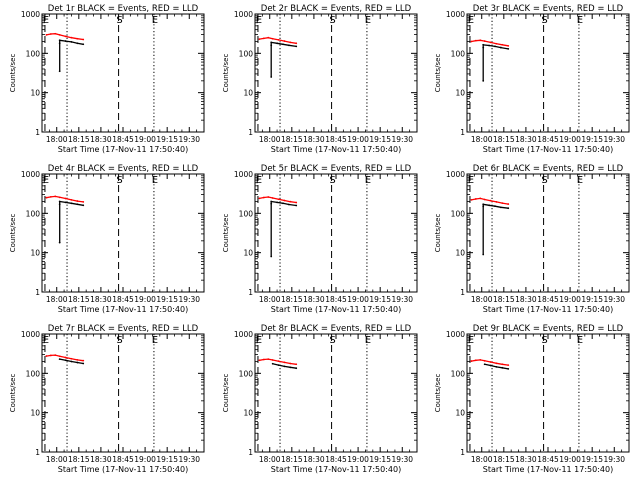 The image size is (640, 484). I want to click on panel-title: Det 9r BLACK = Events, RED = LLD, so click(548, 329).